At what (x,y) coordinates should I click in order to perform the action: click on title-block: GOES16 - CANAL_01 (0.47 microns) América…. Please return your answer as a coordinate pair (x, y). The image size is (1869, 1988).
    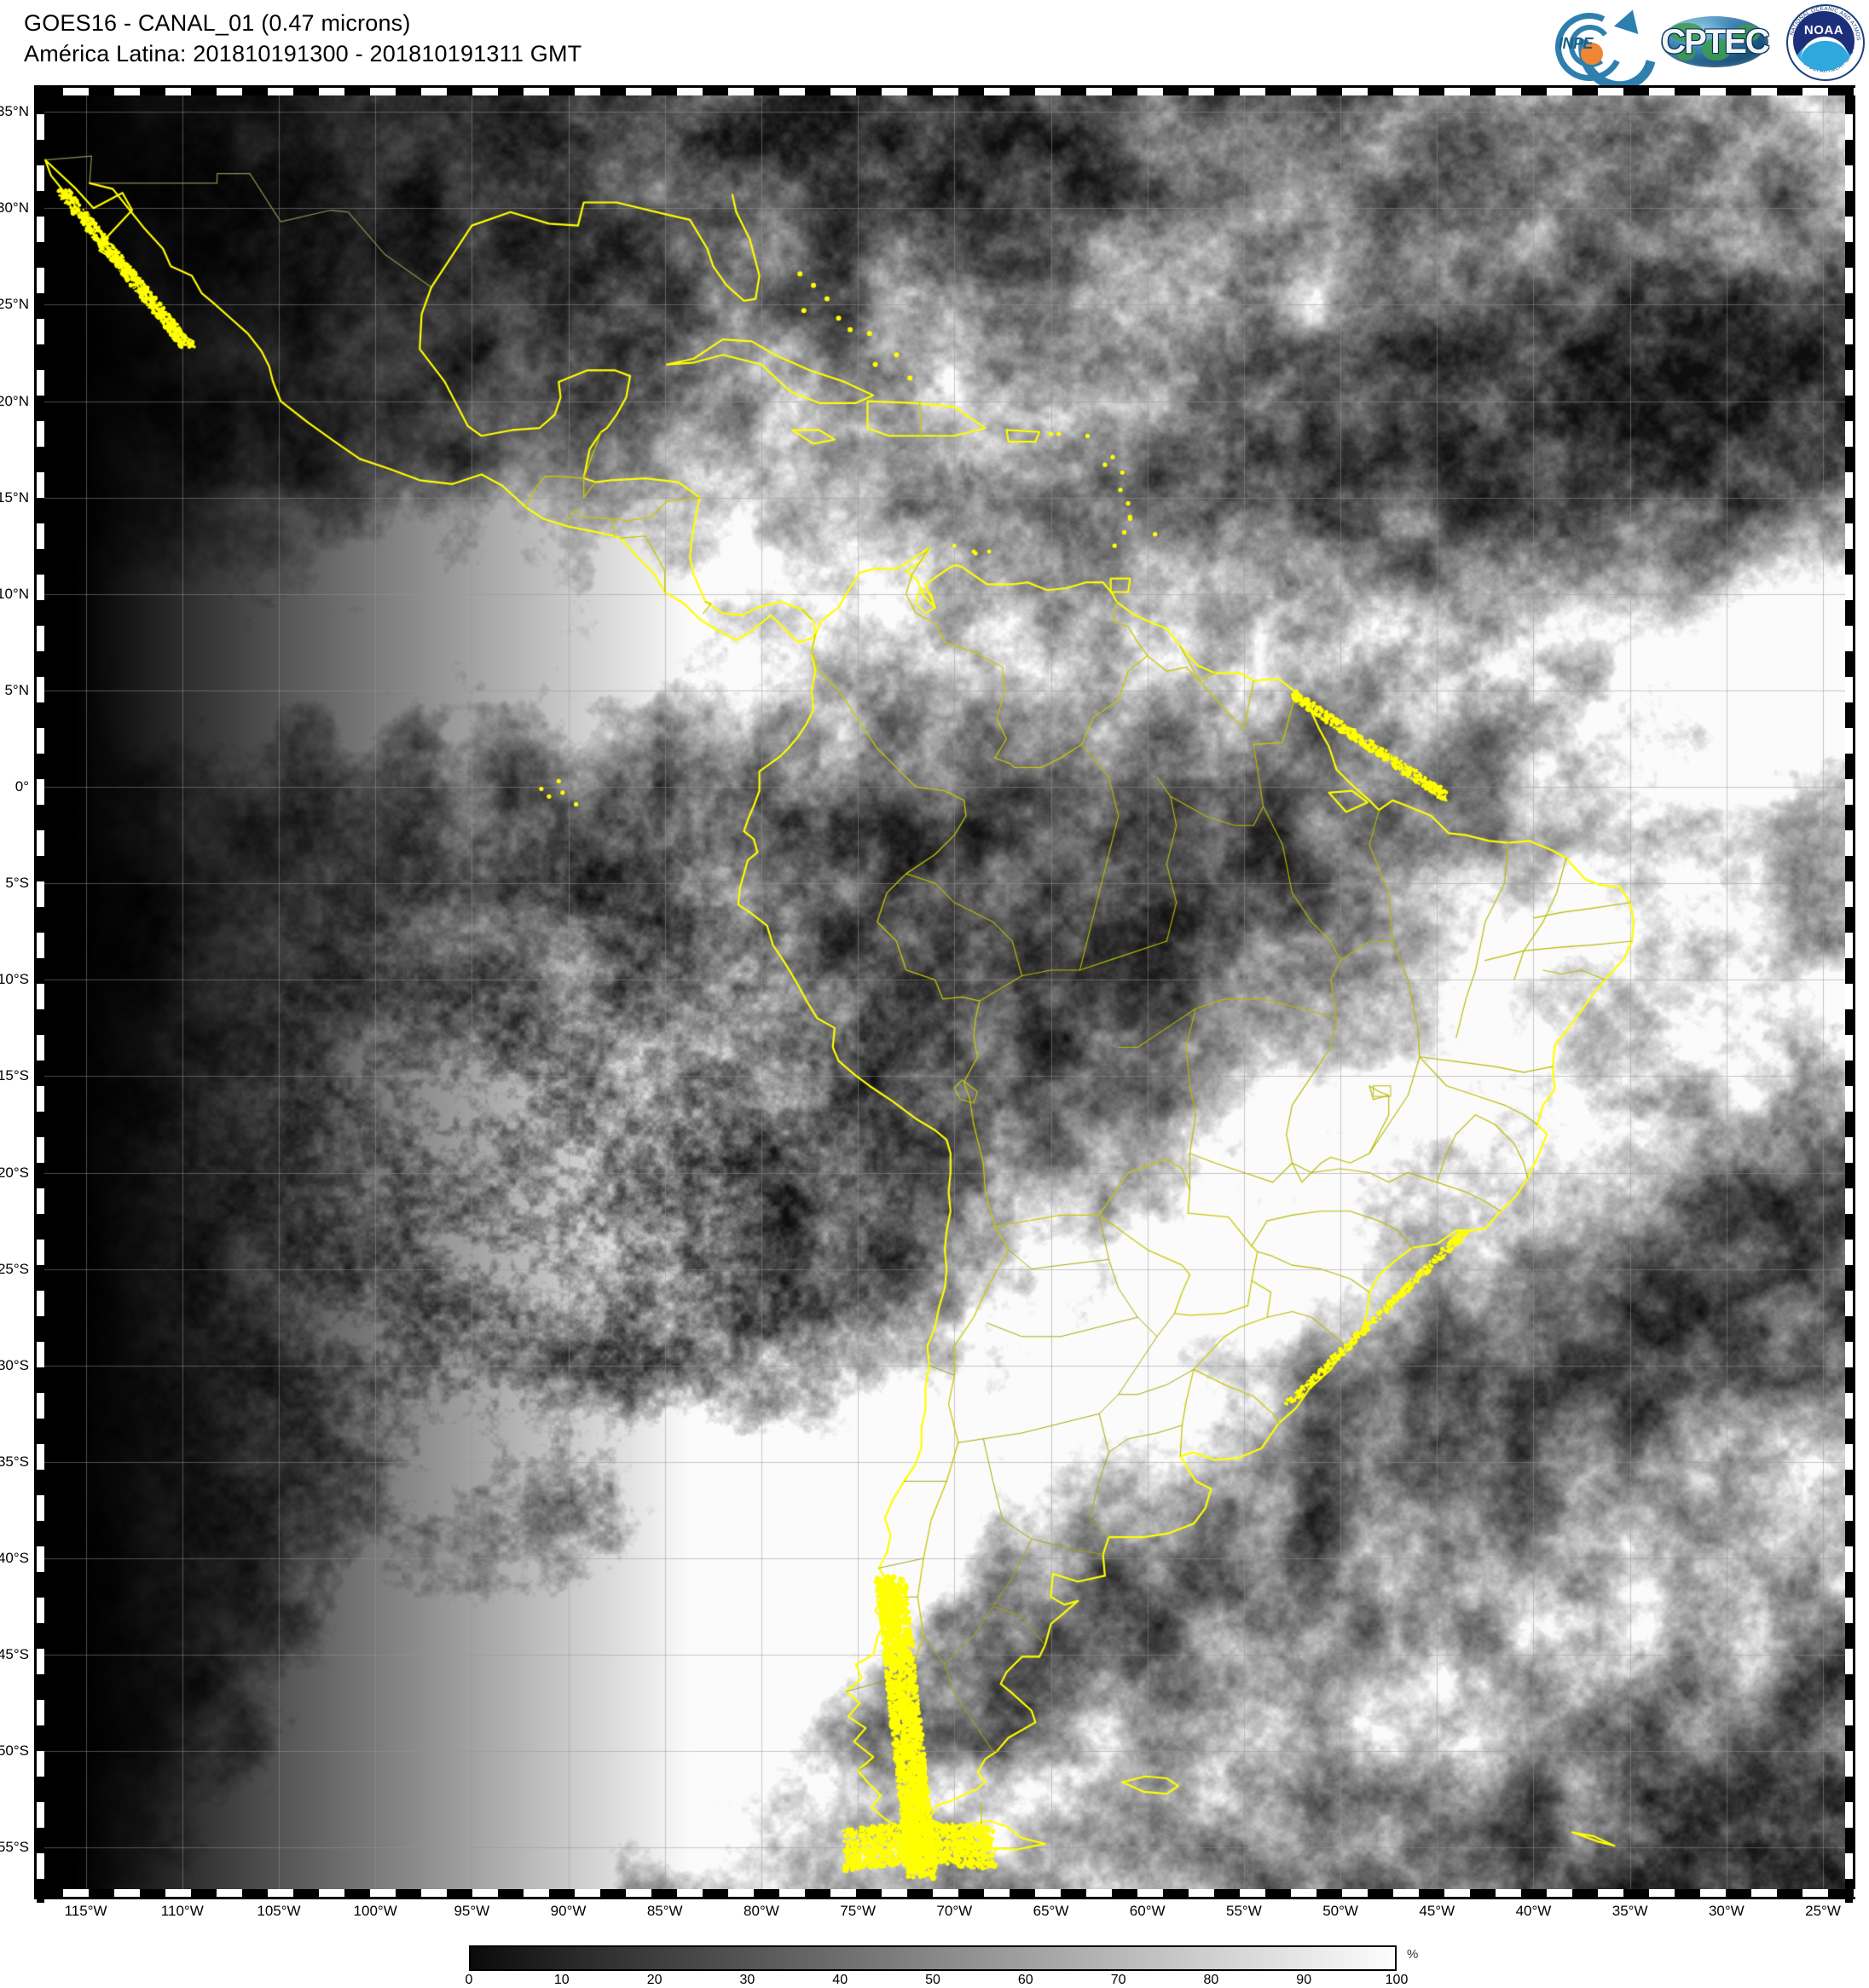
    Looking at the image, I should click on (303, 39).